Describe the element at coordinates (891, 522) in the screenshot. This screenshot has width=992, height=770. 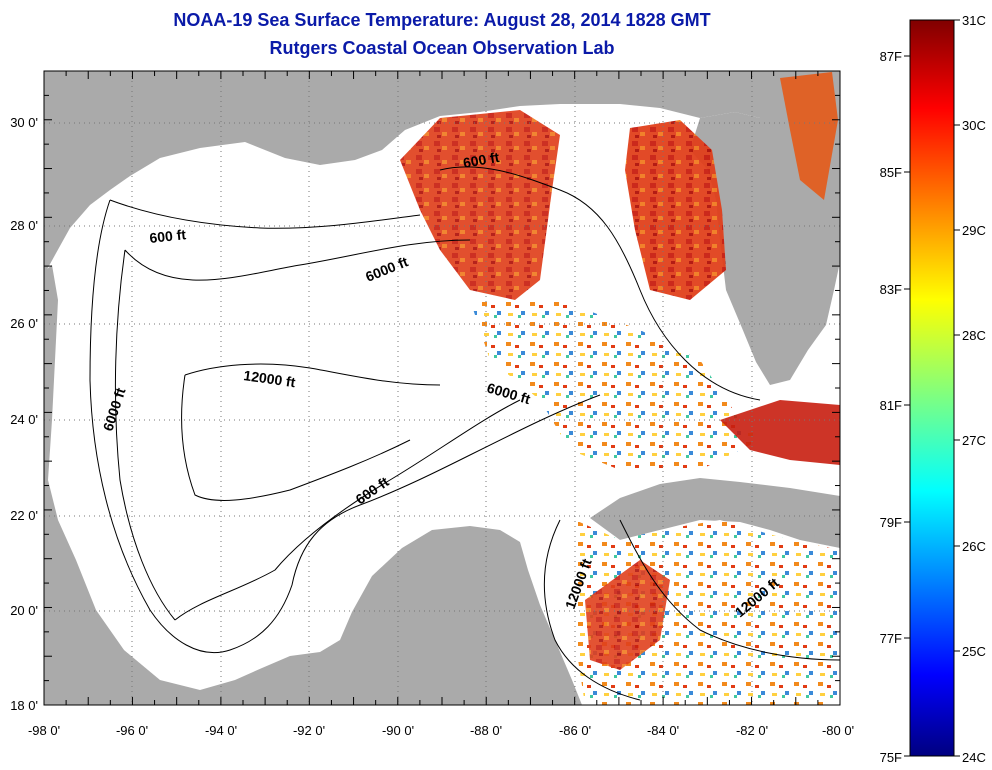
I see `colorbar-f-label: 79F` at that location.